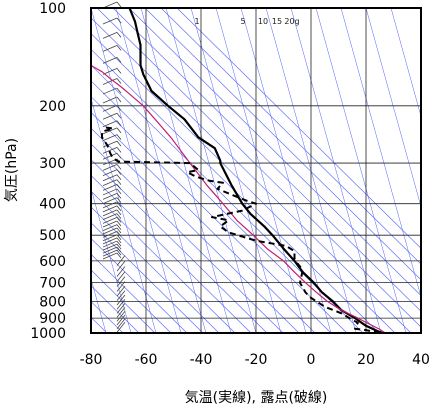  Describe the element at coordinates (201, 360) in the screenshot. I see `x-tick-label: -40` at that location.